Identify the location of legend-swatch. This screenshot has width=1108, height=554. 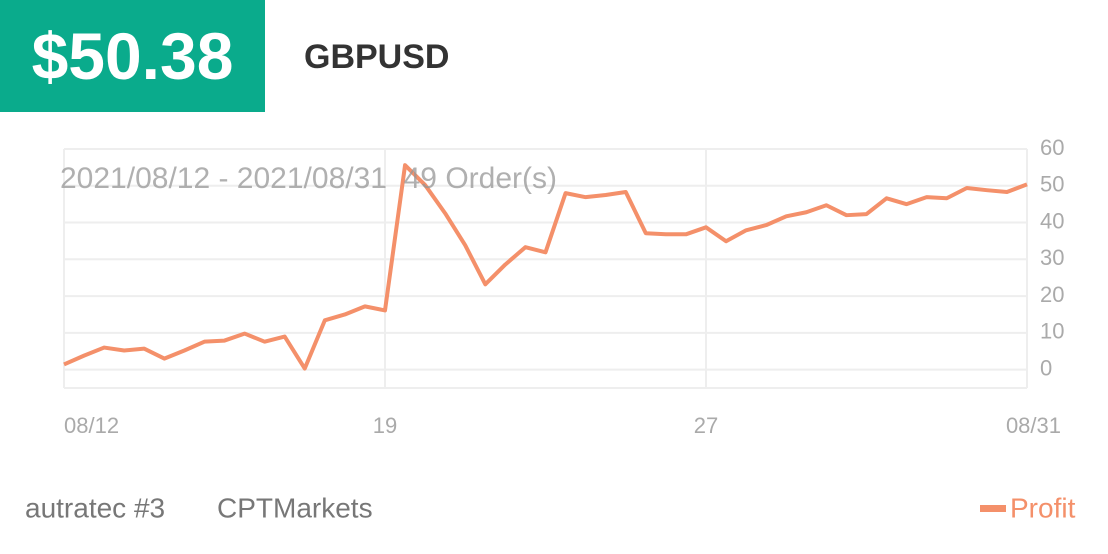
(993, 508).